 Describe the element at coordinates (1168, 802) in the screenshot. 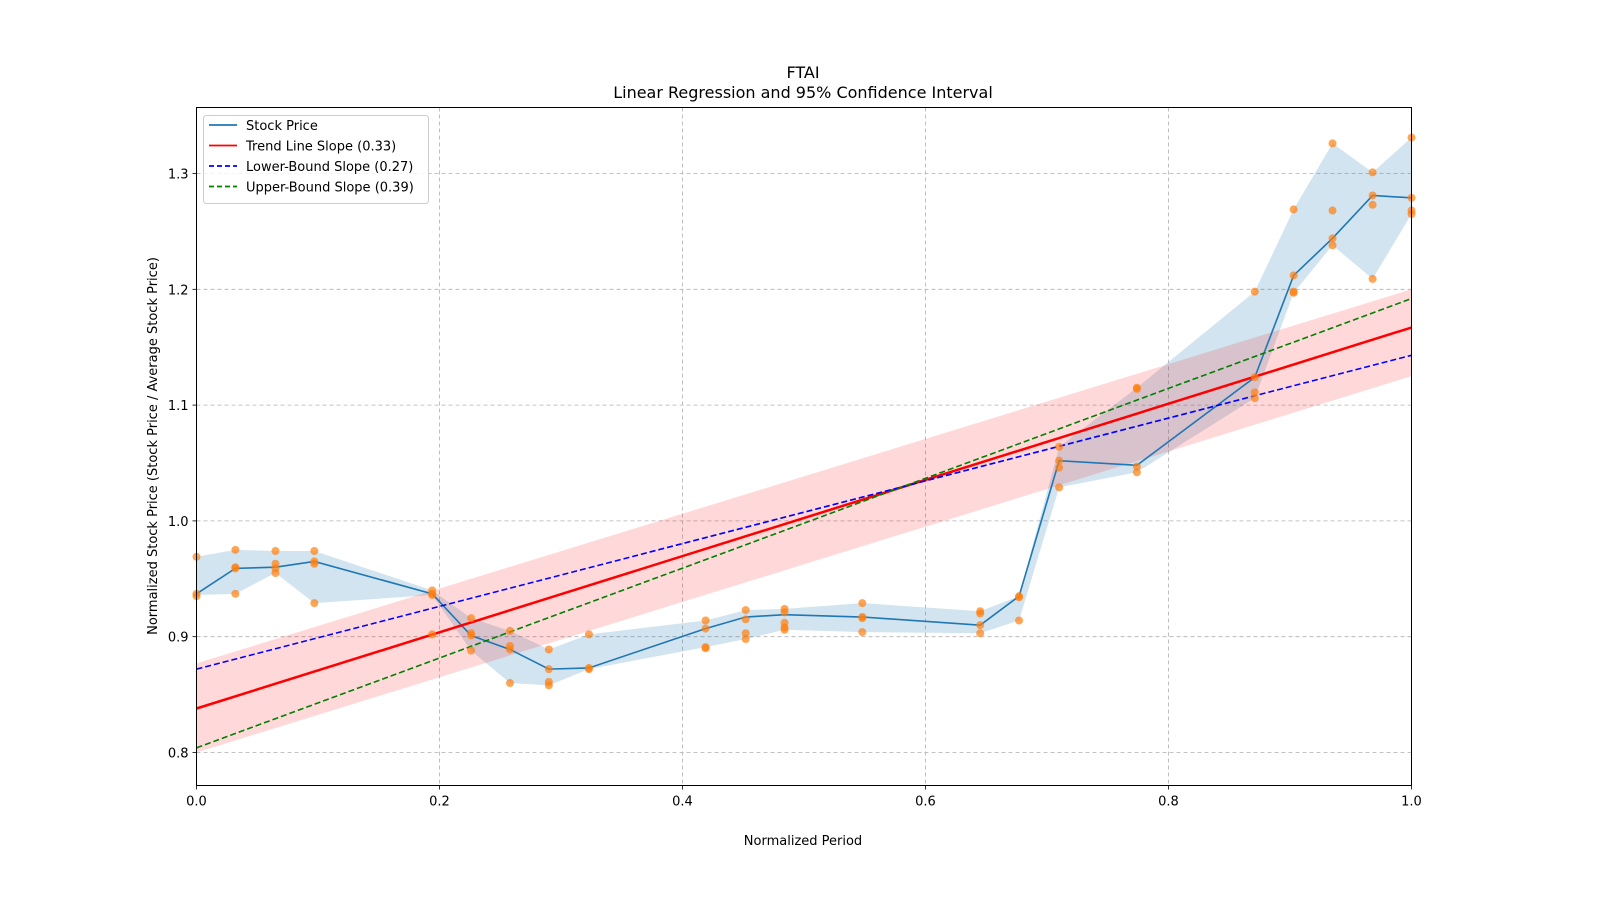

I see `x-tick-label: 0.8` at that location.